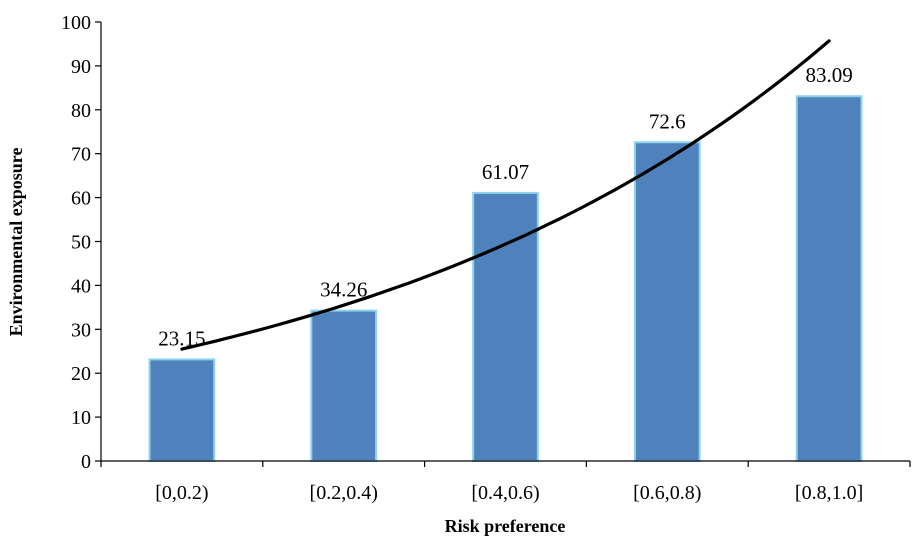 Image resolution: width=913 pixels, height=544 pixels. I want to click on x-tick-label: [0.4,0.6), so click(505, 493).